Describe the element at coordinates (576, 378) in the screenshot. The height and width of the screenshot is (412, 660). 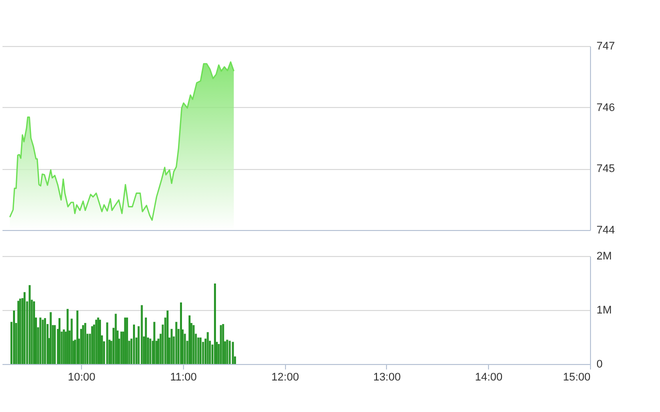
I see `x-tick-label: 15:00` at that location.